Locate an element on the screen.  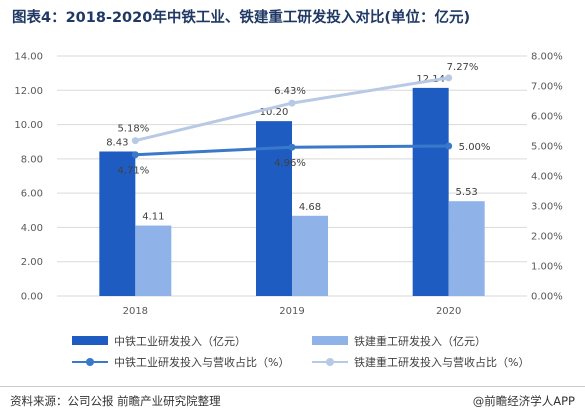
legend-item-line2: 铁建重工研发投入与营收占比（%） is located at coordinates (432, 362).